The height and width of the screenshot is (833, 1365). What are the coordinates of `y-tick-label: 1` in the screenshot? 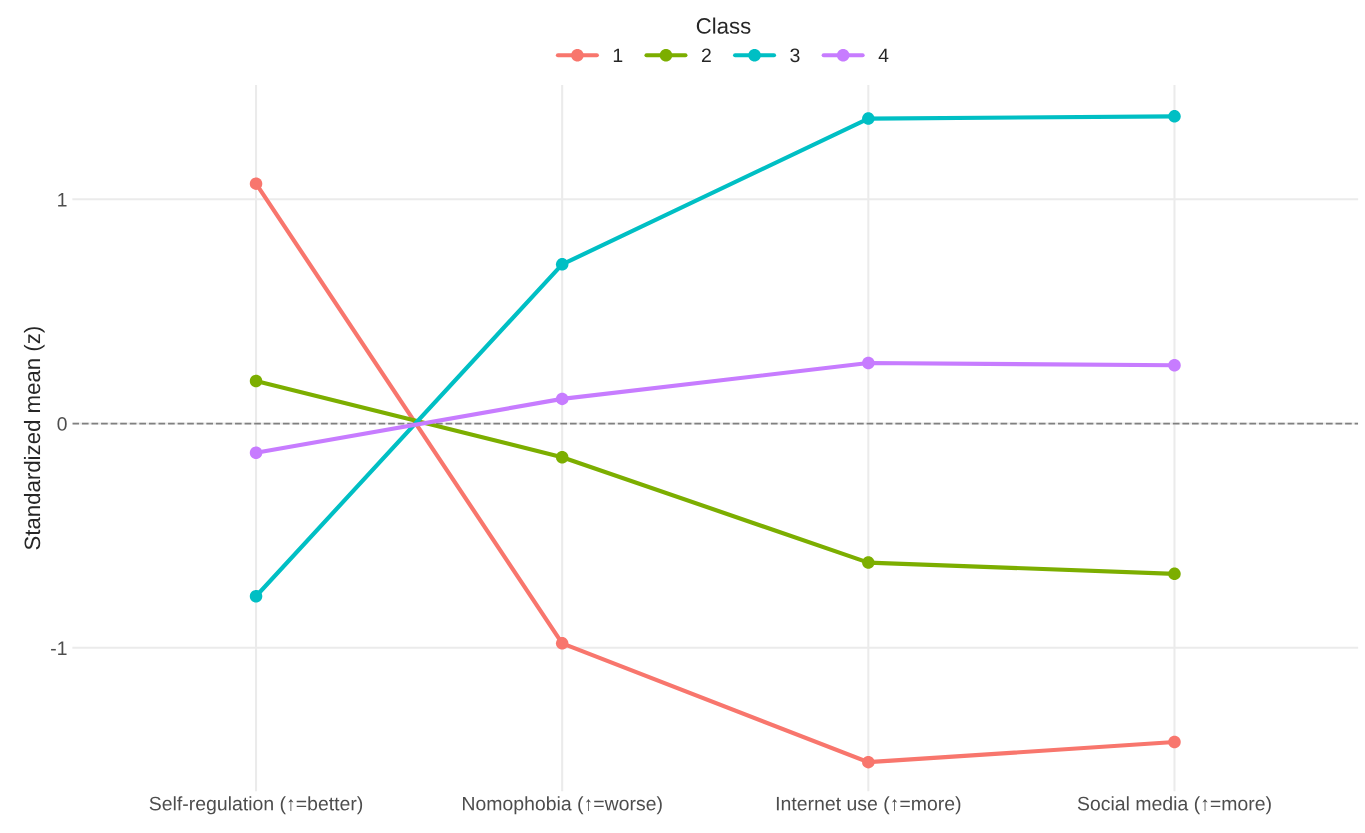 It's located at (62, 200).